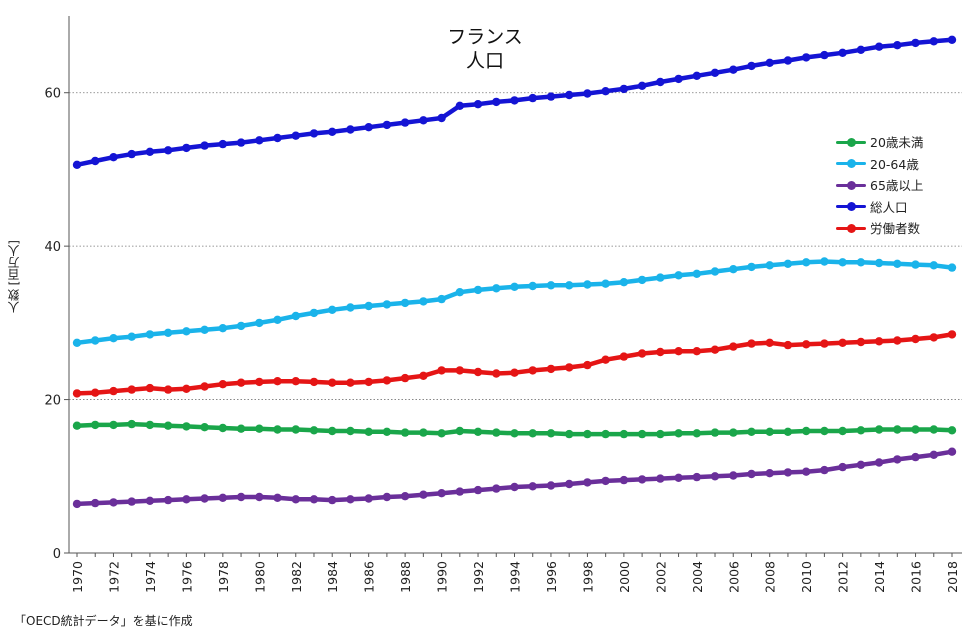 This screenshot has height=639, width=978. I want to click on y-tick-label: 0, so click(57, 554).